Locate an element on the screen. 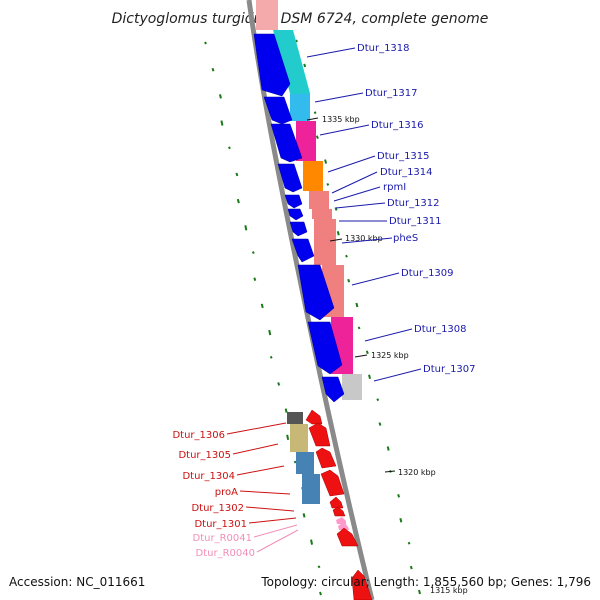 Image resolution: width=600 pixels, height=600 pixels. gene-label-dtur-1317: Dtur_1317 is located at coordinates (391, 93).